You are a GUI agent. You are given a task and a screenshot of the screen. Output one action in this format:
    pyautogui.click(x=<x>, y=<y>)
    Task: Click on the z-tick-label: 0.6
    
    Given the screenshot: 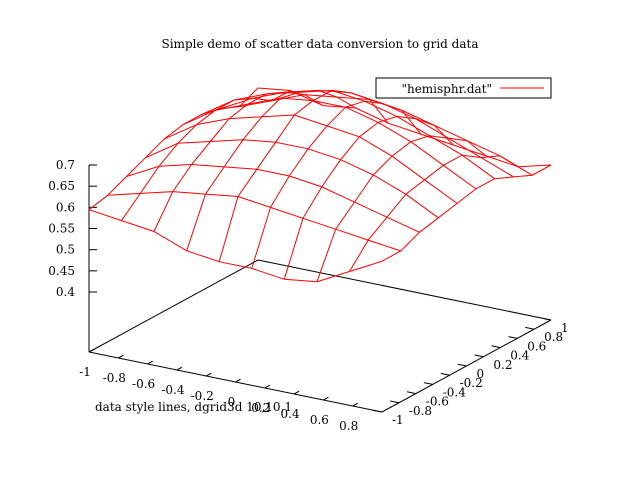 What is the action you would take?
    pyautogui.click(x=65, y=207)
    